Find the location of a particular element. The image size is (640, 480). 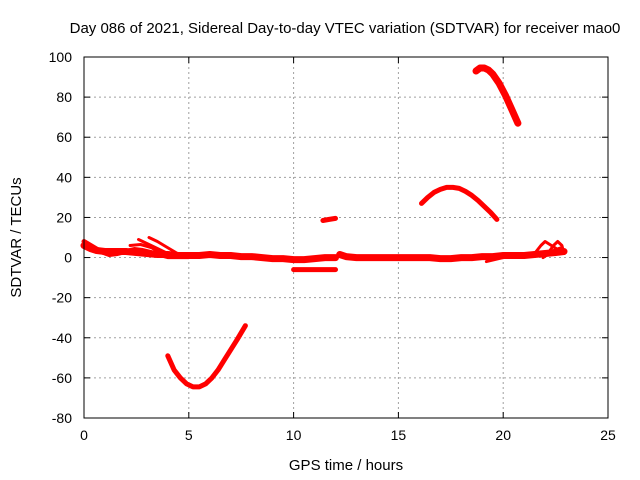

series-fan-b is located at coordinates (165, 247).